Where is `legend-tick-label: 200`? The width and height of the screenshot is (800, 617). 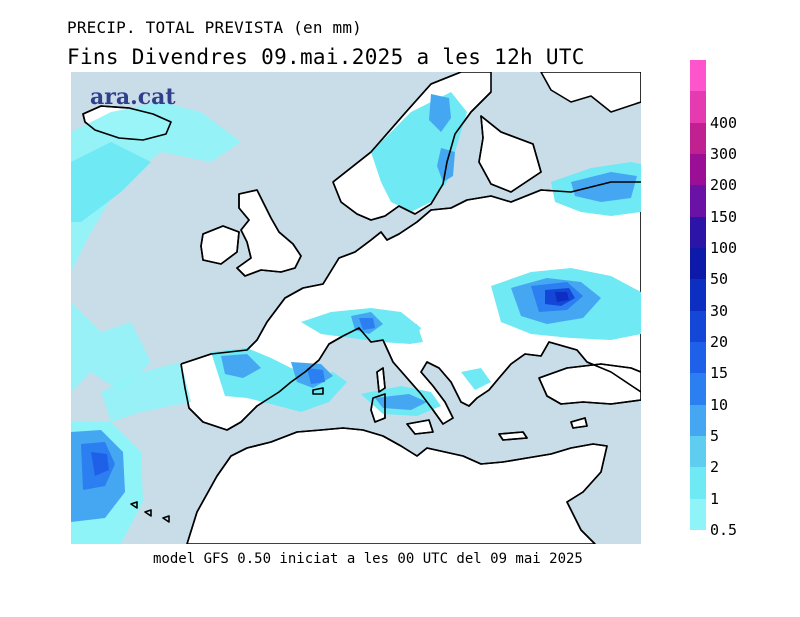
legend-tick-label: 200 is located at coordinates (724, 185).